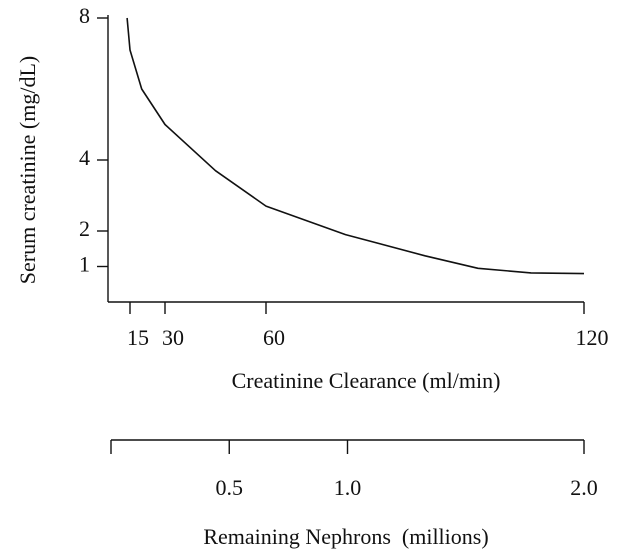 This screenshot has height=556, width=620. Describe the element at coordinates (84, 15) in the screenshot. I see `y-tick-label: 8` at that location.